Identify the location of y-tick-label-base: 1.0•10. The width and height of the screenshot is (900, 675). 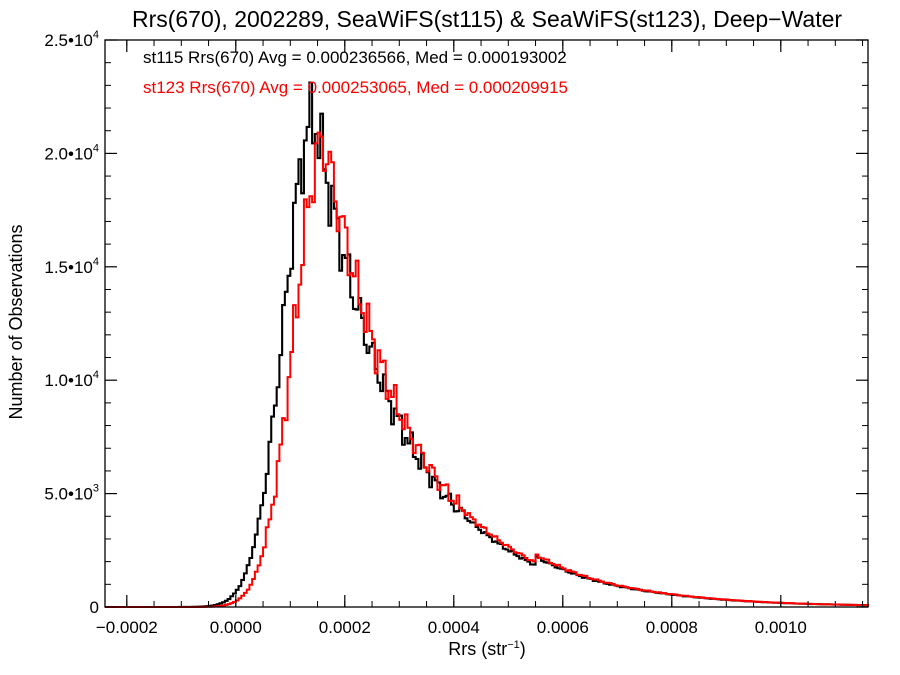
(68, 380).